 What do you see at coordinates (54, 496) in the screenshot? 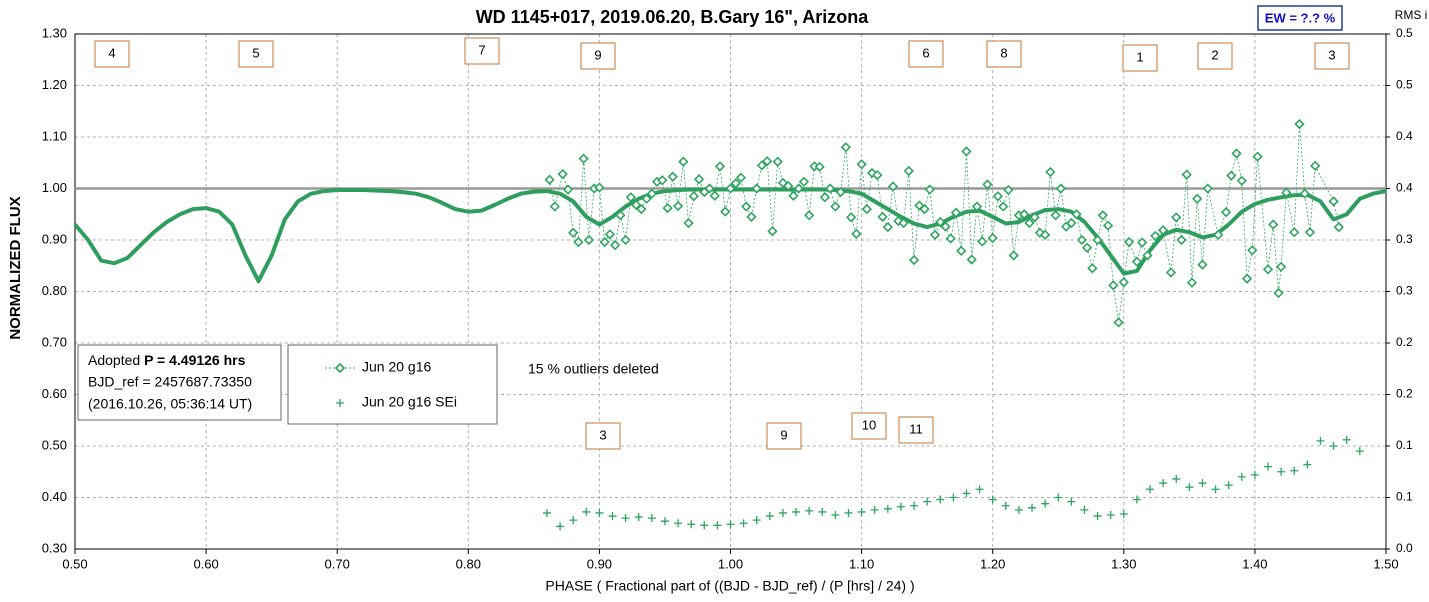
I see `y-tick-label: 0.40` at bounding box center [54, 496].